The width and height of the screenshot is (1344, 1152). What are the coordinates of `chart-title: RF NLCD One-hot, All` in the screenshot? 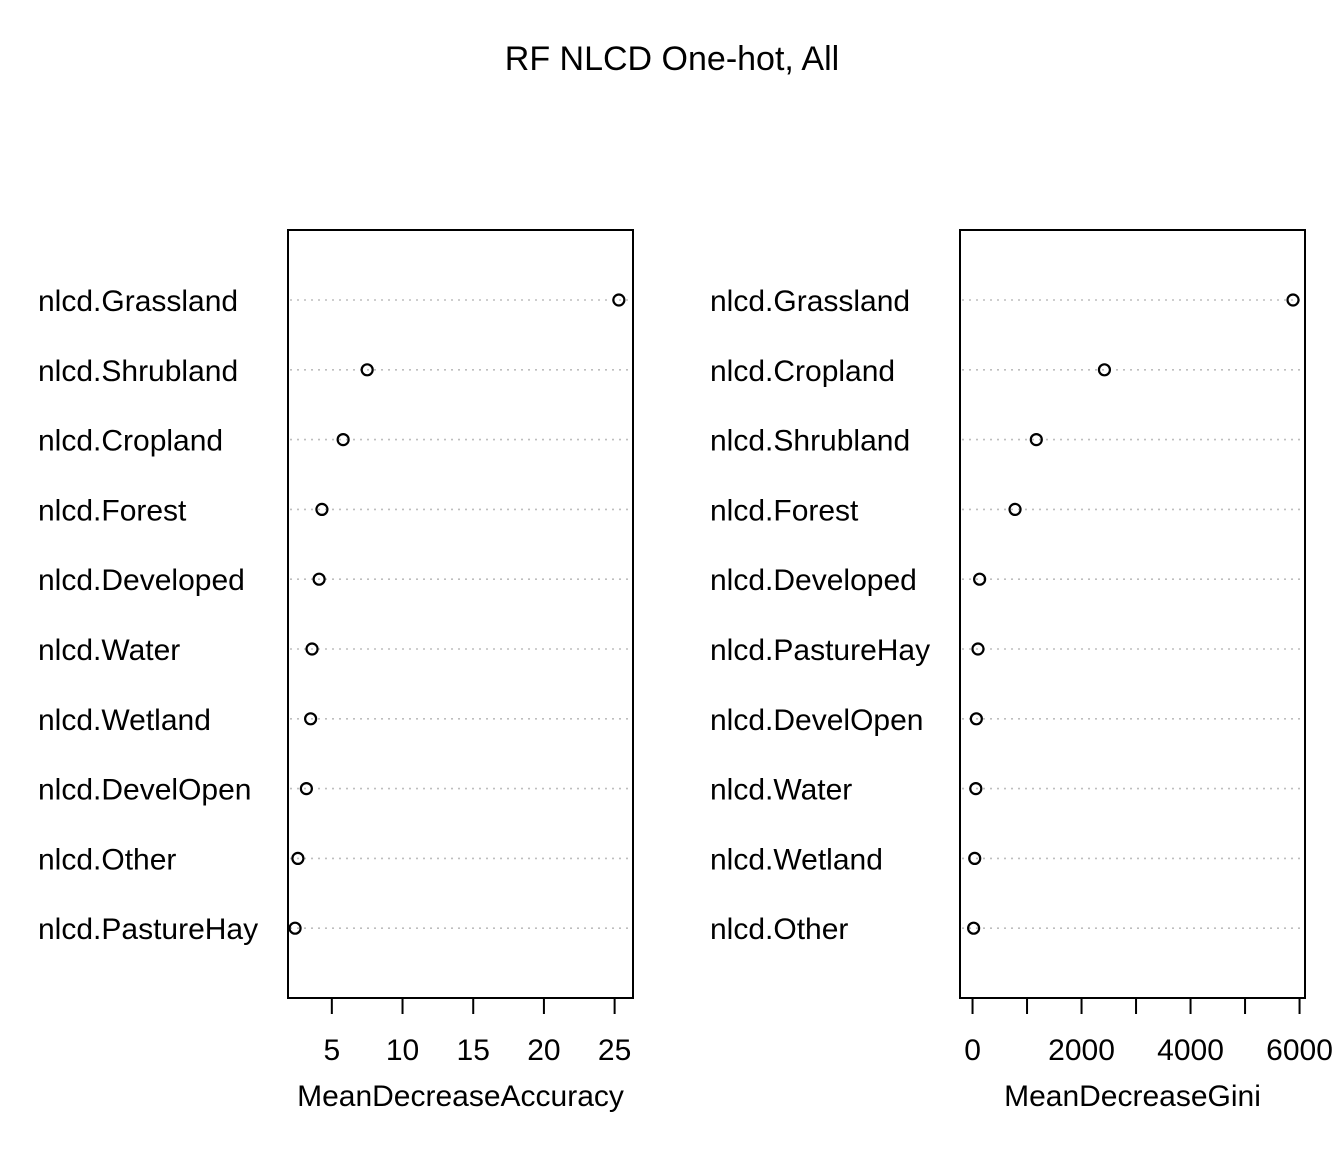 It's located at (672, 59).